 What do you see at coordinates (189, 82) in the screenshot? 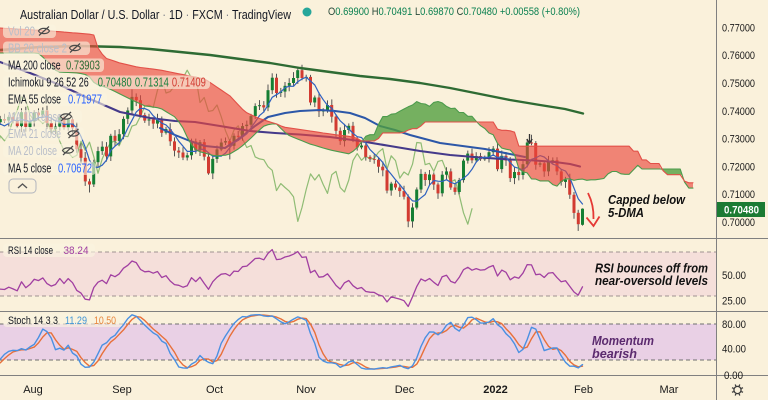
I see `svg-text: 0.71409` at bounding box center [189, 82].